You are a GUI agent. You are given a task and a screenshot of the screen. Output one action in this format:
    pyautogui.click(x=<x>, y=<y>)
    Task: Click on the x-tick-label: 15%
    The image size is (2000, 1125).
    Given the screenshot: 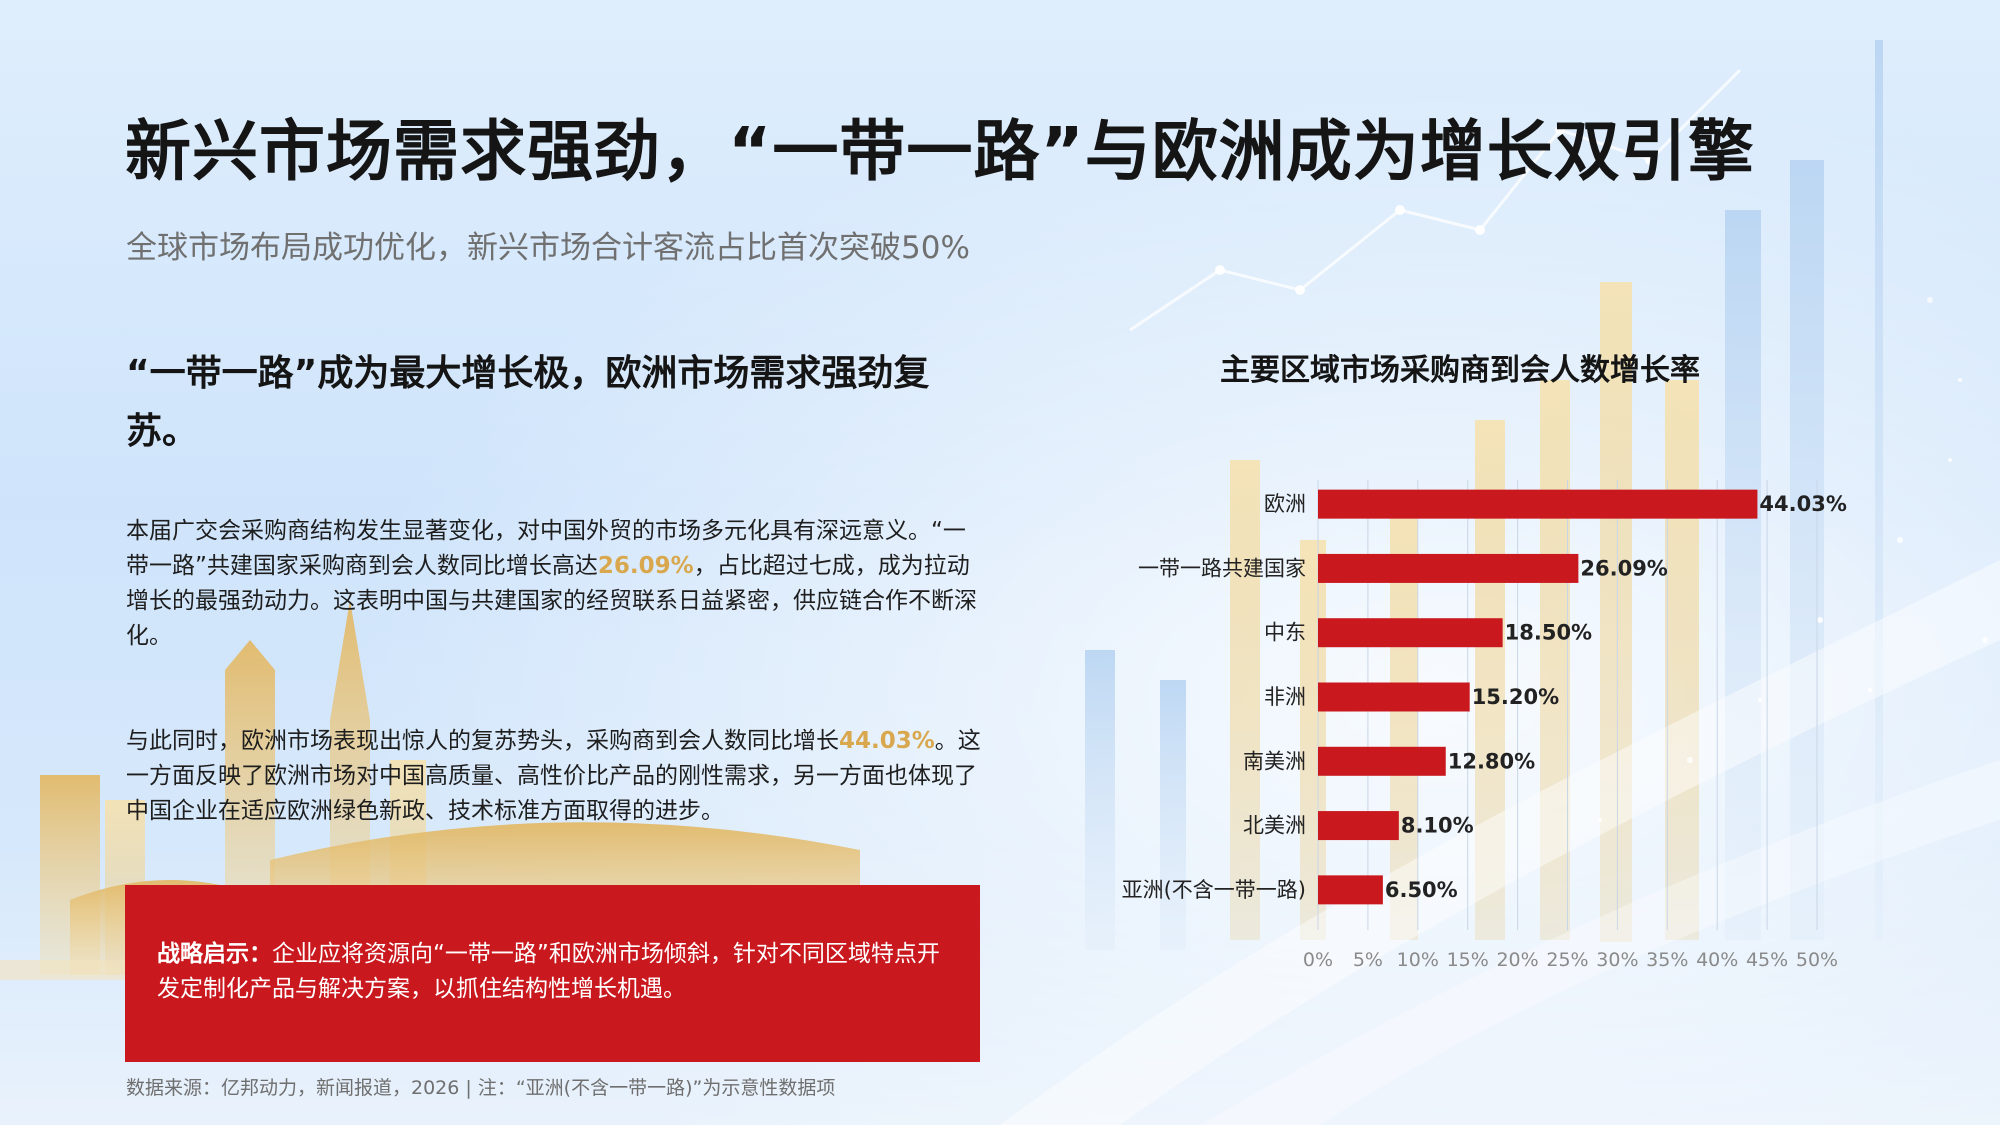 What is the action you would take?
    pyautogui.click(x=1468, y=960)
    